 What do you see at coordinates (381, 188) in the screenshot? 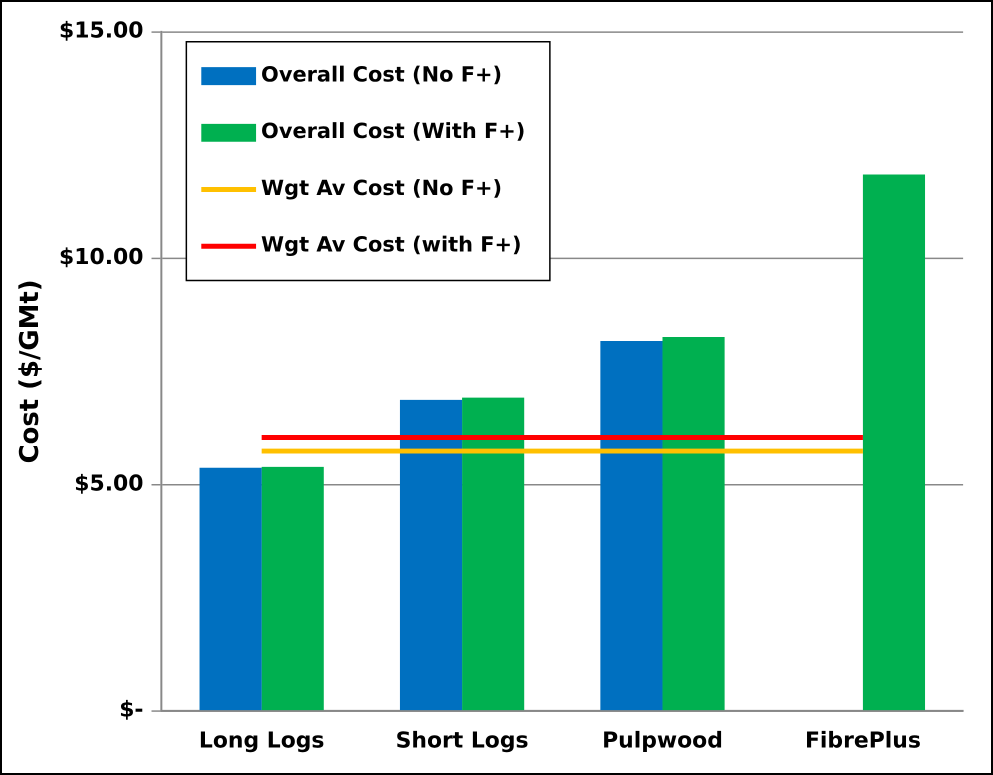
I see `legend-label: Wgt Av Cost (No F+)` at bounding box center [381, 188].